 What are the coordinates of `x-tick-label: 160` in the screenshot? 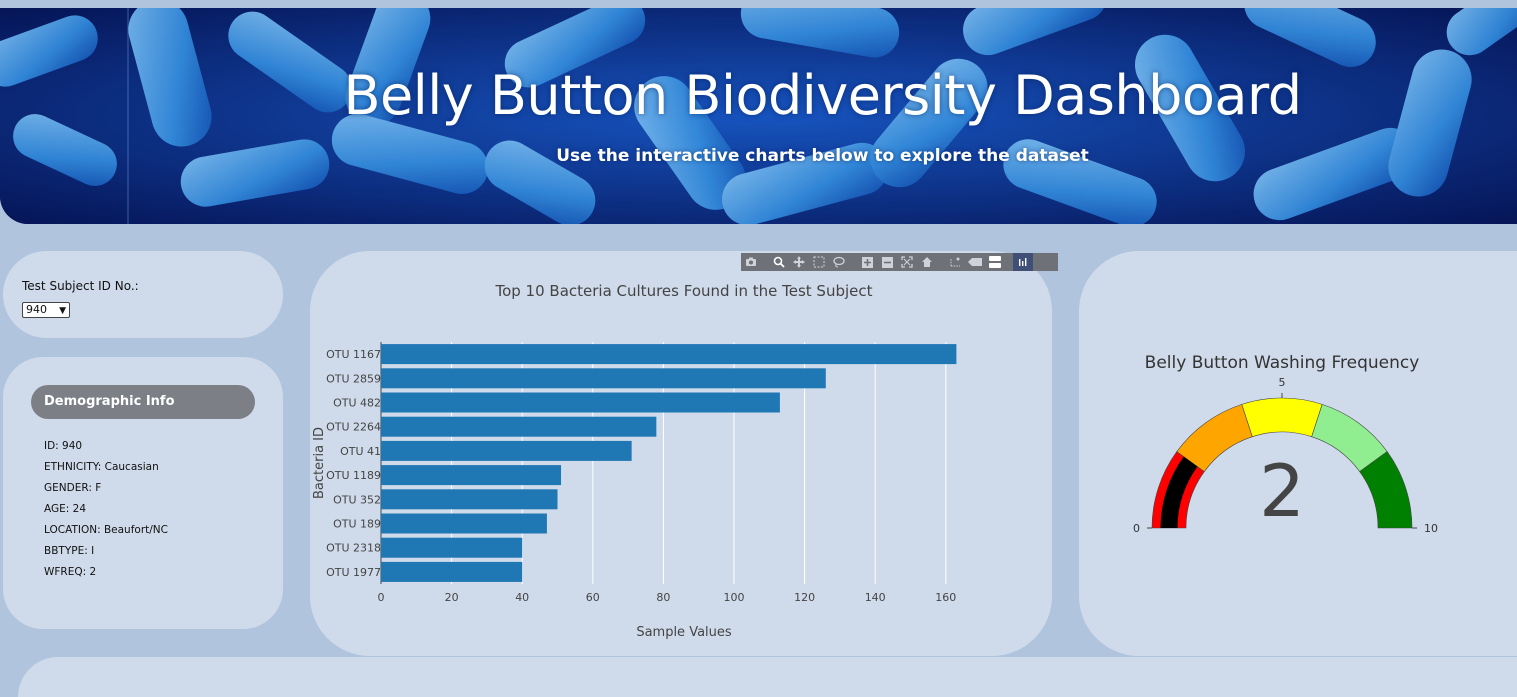 It's located at (945, 597).